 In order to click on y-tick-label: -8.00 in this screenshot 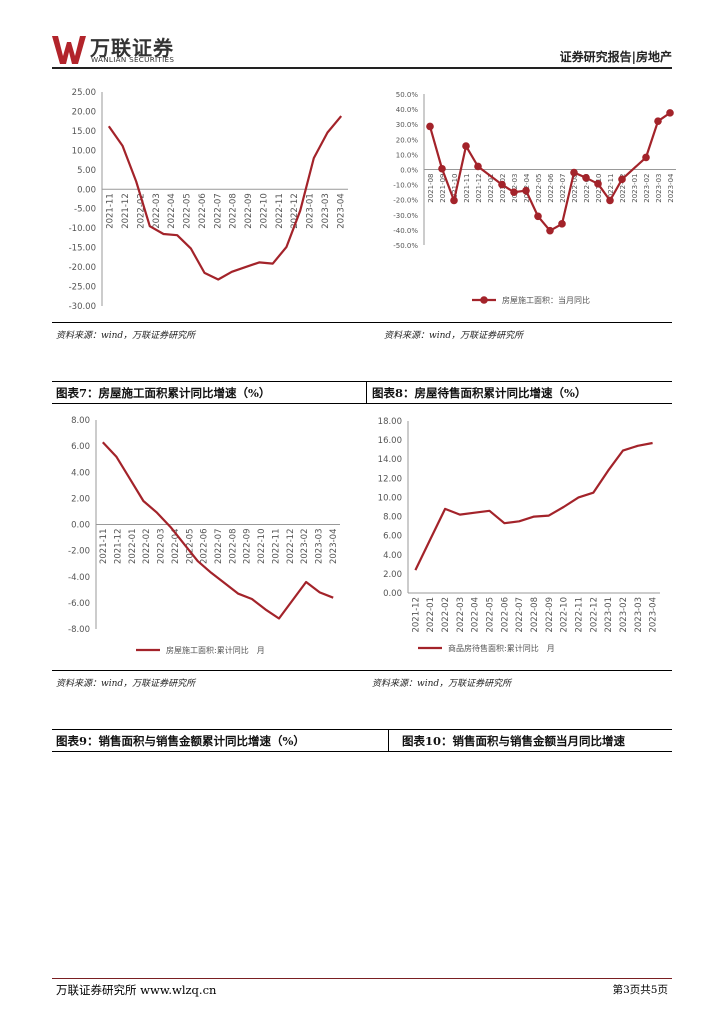, I will do `click(79, 630)`.